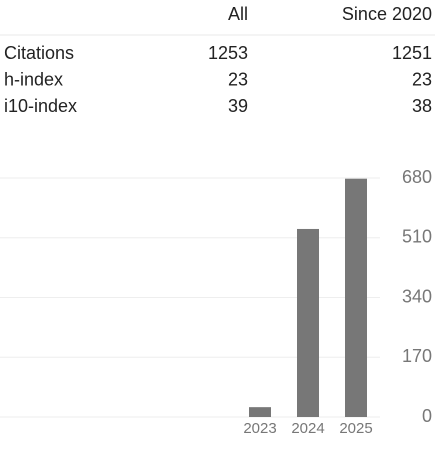  What do you see at coordinates (355, 428) in the screenshot?
I see `x-tick-label: 2025` at bounding box center [355, 428].